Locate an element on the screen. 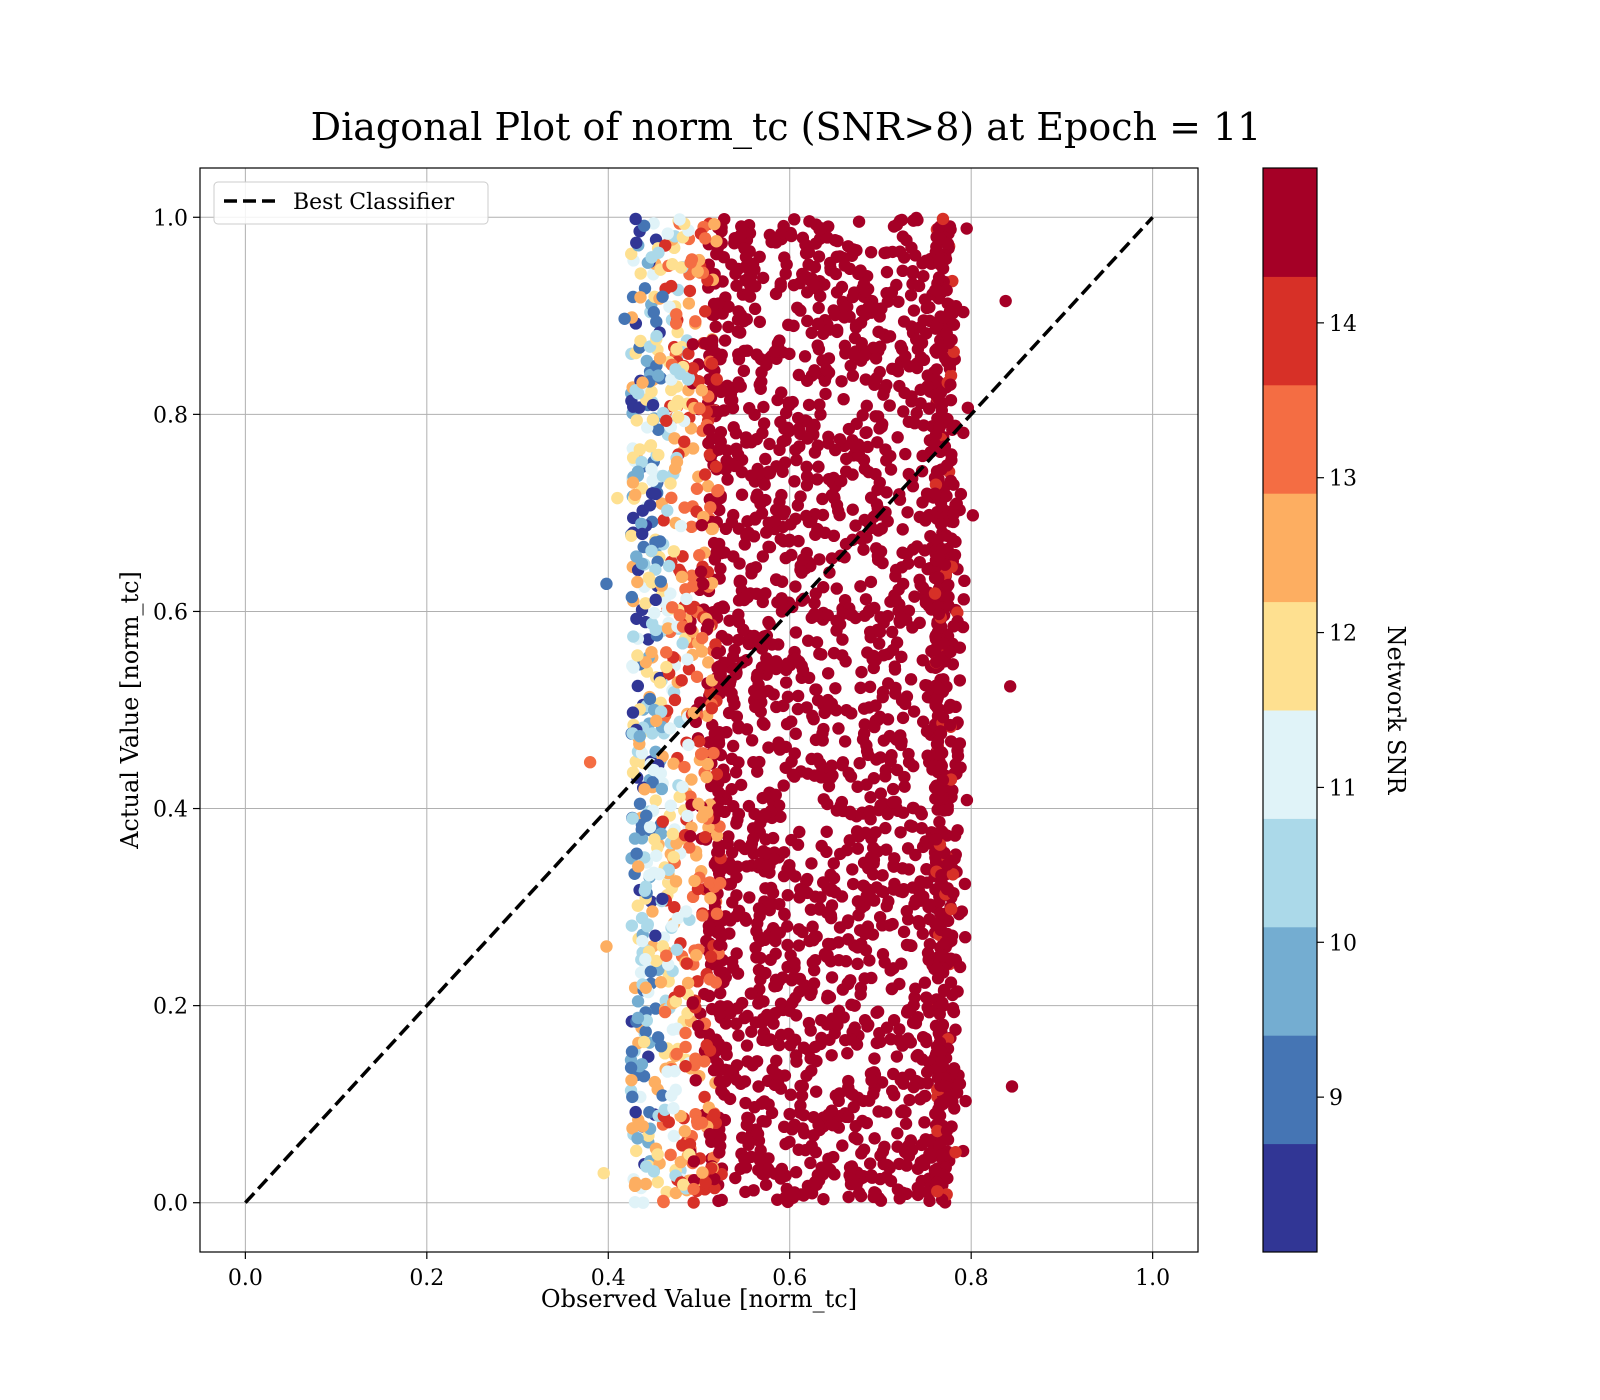 This screenshot has height=1400, width=1600. colorbar-tick-label: 11 is located at coordinates (1343, 788).